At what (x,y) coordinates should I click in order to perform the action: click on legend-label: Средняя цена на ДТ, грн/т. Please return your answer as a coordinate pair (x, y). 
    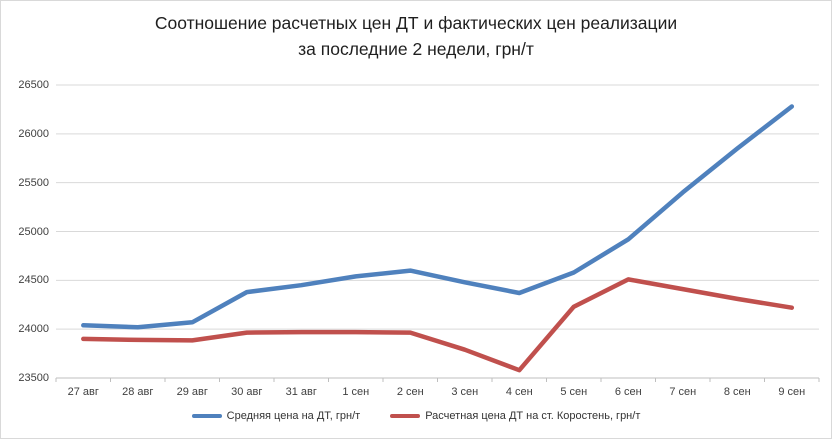
    Looking at the image, I should click on (293, 416).